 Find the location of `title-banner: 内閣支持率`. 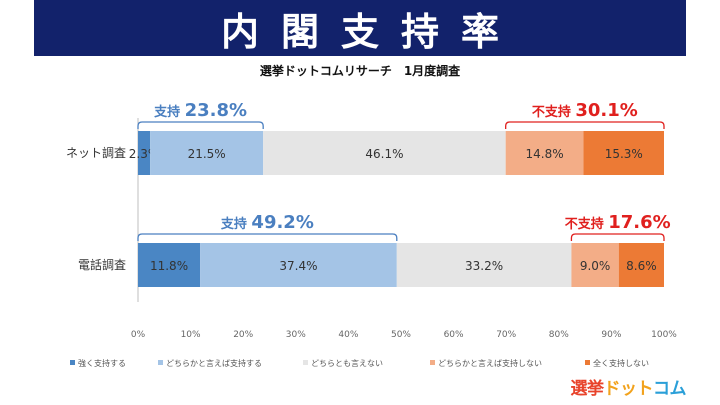

title-banner: 内閣支持率 is located at coordinates (360, 28).